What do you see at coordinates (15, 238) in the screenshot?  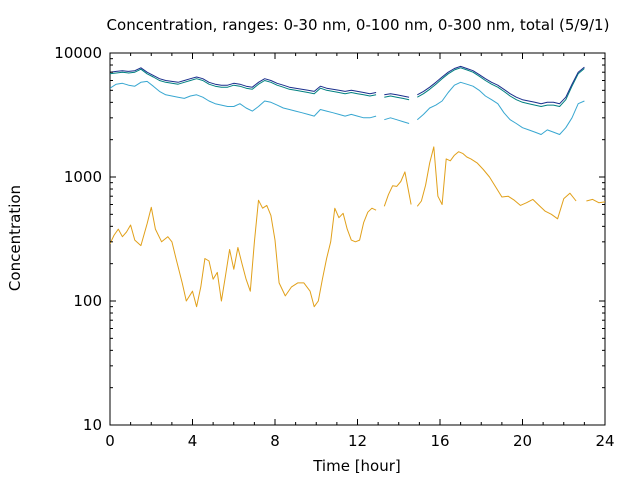 I see `y-axis-label: Concentration` at bounding box center [15, 238].